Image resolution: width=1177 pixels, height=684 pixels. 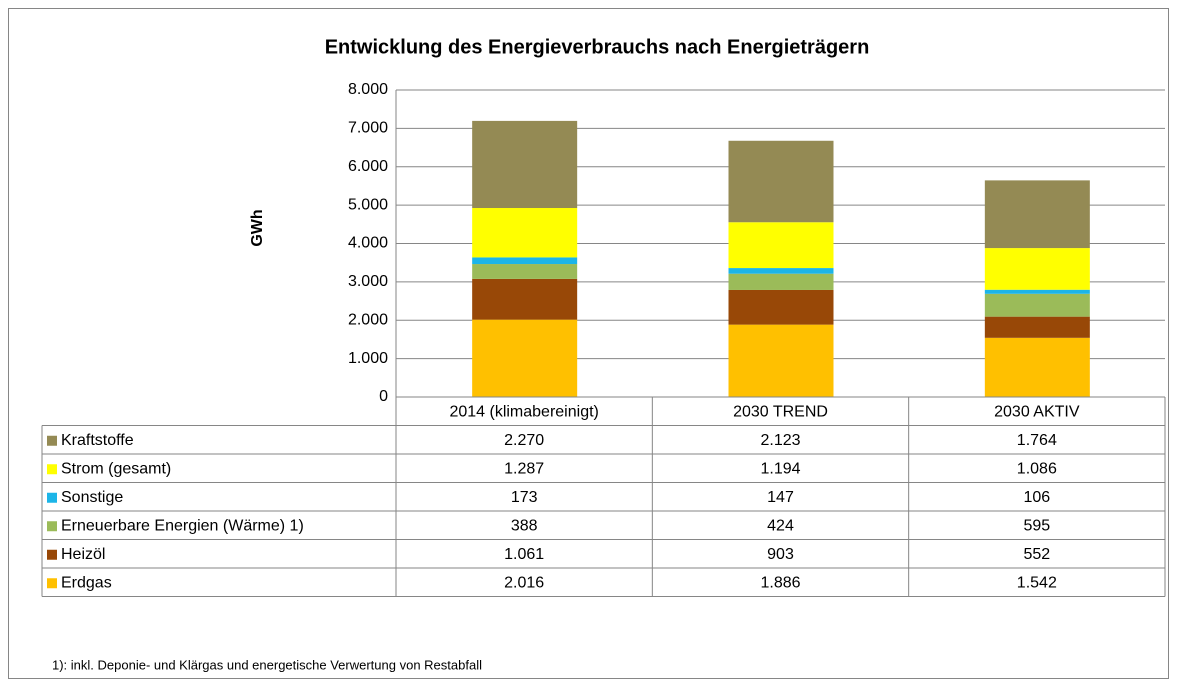 What do you see at coordinates (524, 440) in the screenshot?
I see `table-value: 2.270` at bounding box center [524, 440].